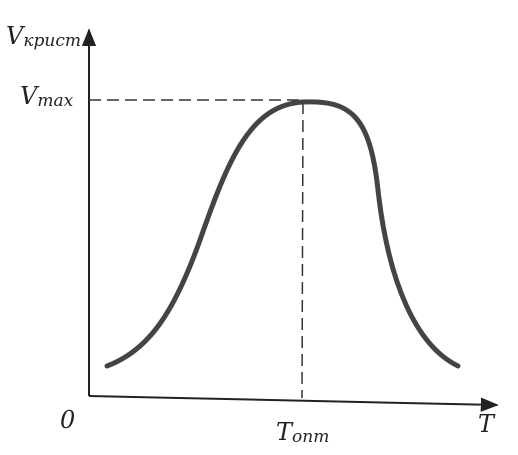  What do you see at coordinates (487, 424) in the screenshot?
I see `x-axis-label: T` at bounding box center [487, 424].